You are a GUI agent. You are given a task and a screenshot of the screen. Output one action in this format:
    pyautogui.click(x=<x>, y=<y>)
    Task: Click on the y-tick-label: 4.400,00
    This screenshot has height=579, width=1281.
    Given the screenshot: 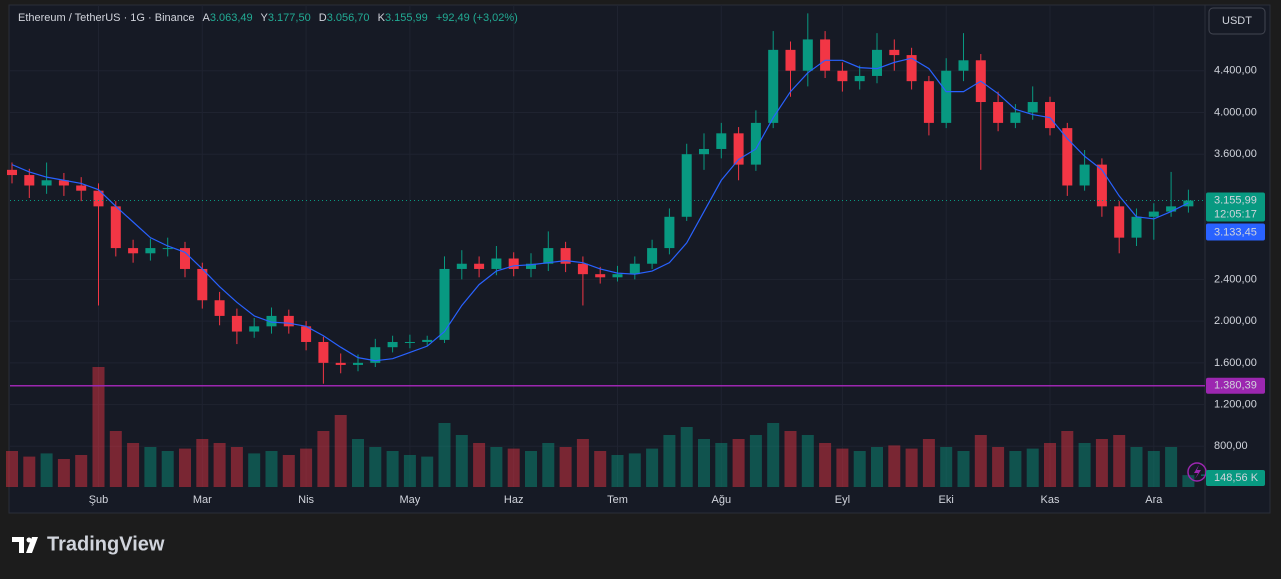 What is the action you would take?
    pyautogui.click(x=1235, y=71)
    